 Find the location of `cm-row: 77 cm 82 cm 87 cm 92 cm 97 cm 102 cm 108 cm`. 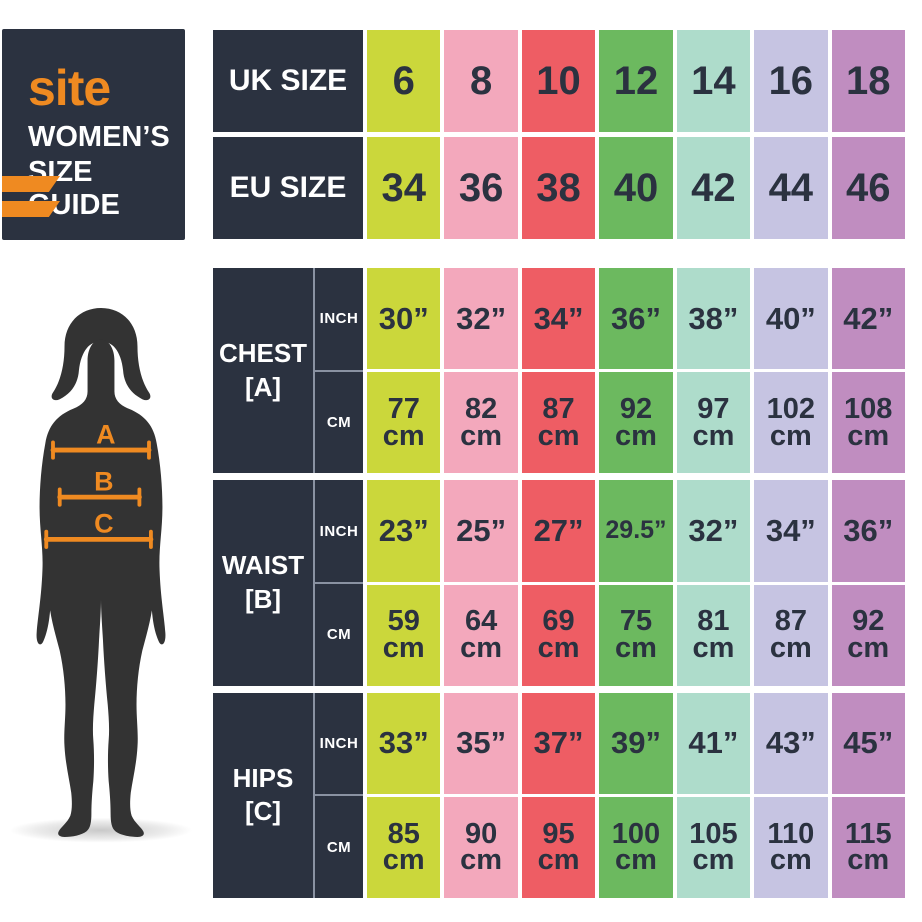

cm-row: 77 cm 82 cm 87 cm 92 cm 97 cm 102 cm 108 cm is located at coordinates (636, 423).